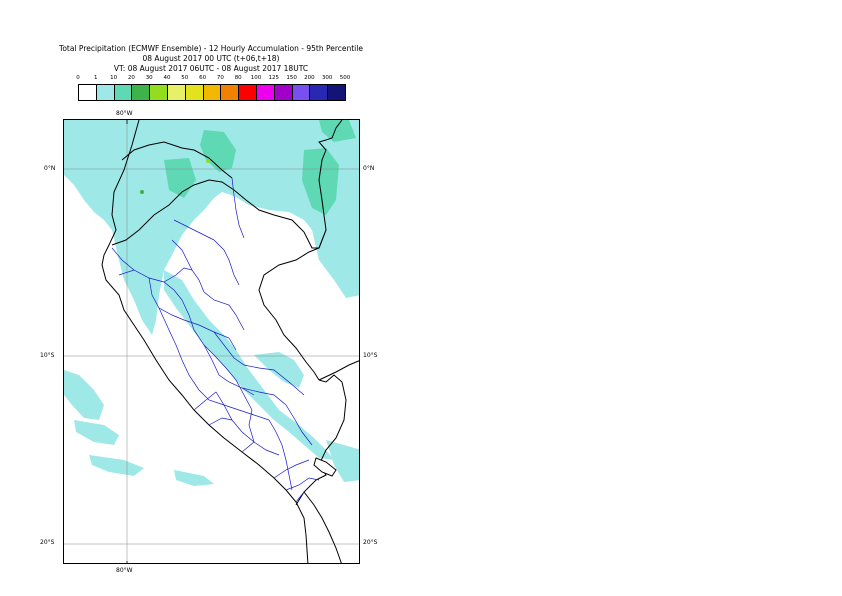 Image resolution: width=842 pixels, height=596 pixels. Describe the element at coordinates (291, 78) in the screenshot. I see `legend-label: 150` at that location.